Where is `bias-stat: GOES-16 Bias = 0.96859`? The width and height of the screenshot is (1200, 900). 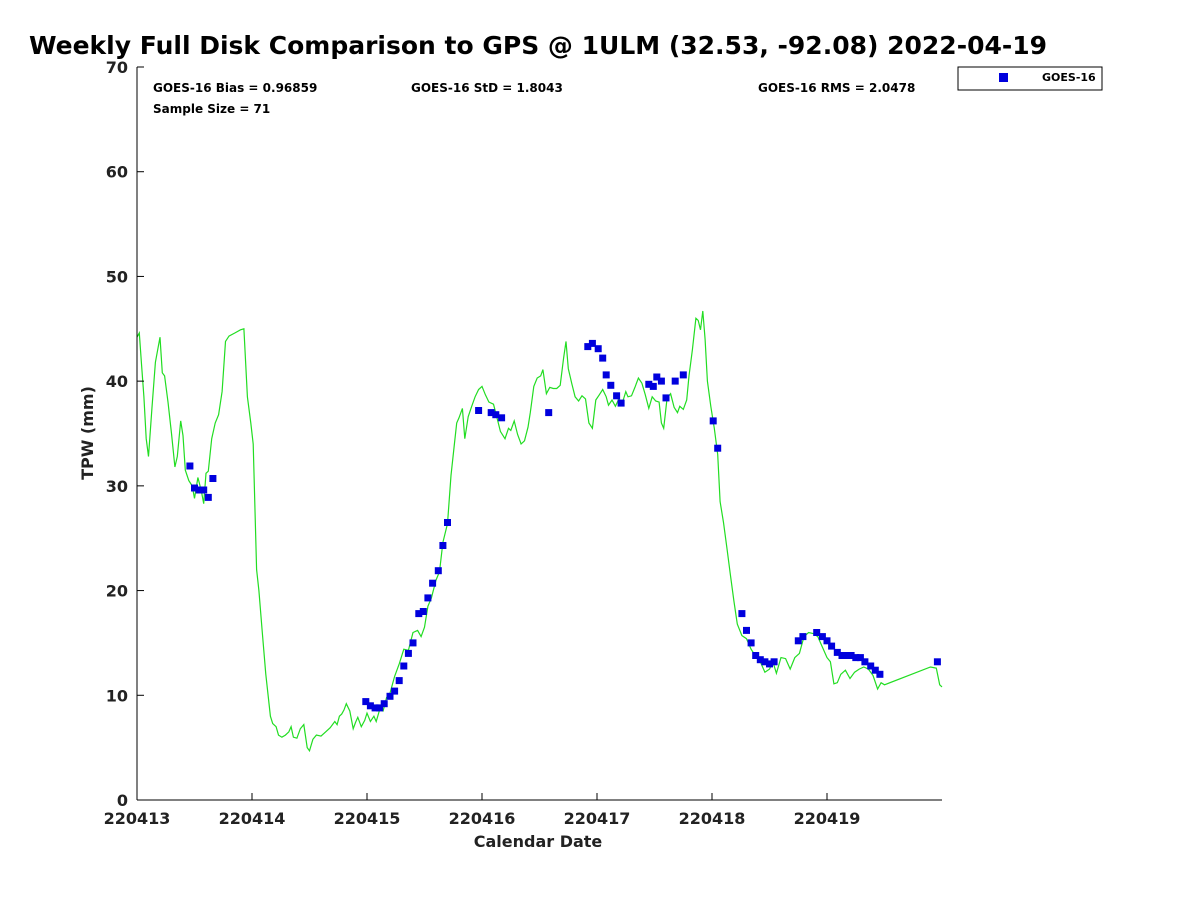
bias-stat: GOES-16 Bias = 0.96859 is located at coordinates (235, 88).